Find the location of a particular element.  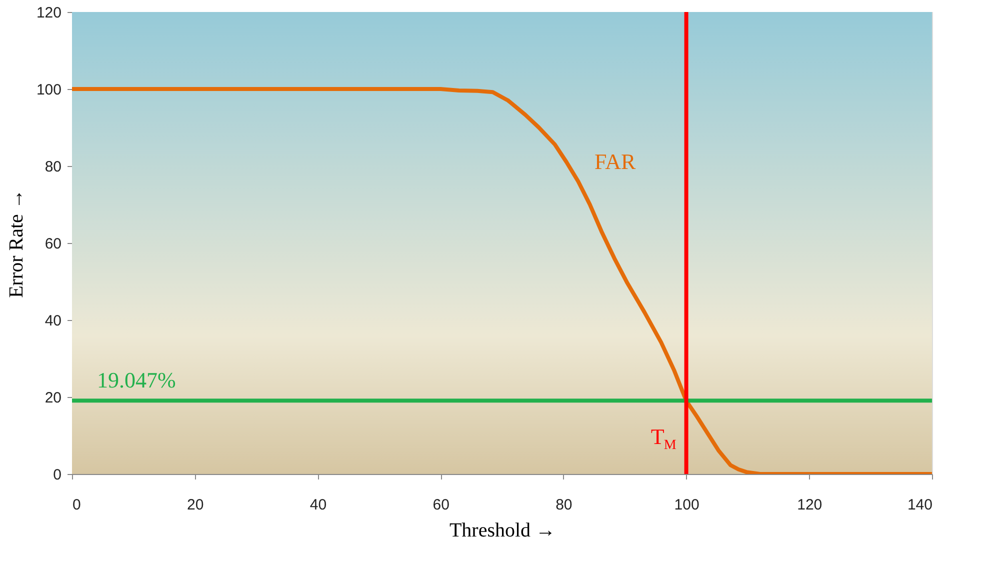

y-tick-label: 40 is located at coordinates (53, 321).